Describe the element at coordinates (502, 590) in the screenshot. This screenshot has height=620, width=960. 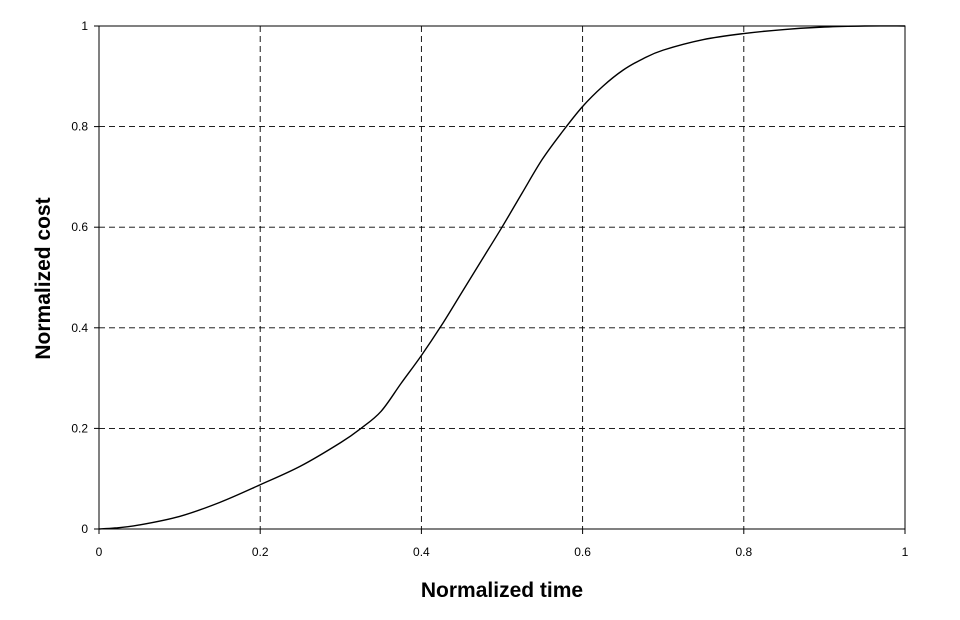
I see `x-axis-title: Normalized time` at that location.